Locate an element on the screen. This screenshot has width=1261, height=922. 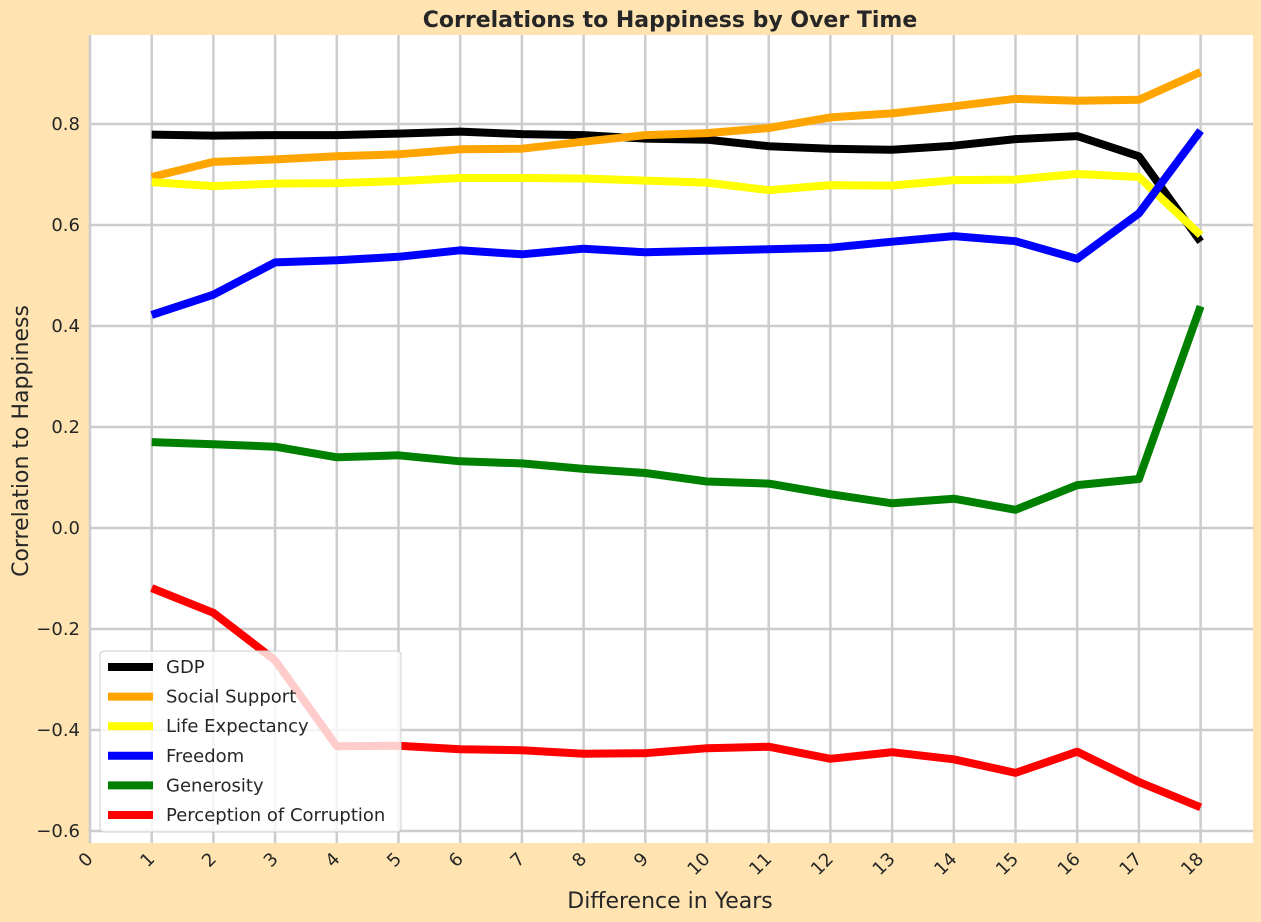
series-line-social-support is located at coordinates (676, 124).